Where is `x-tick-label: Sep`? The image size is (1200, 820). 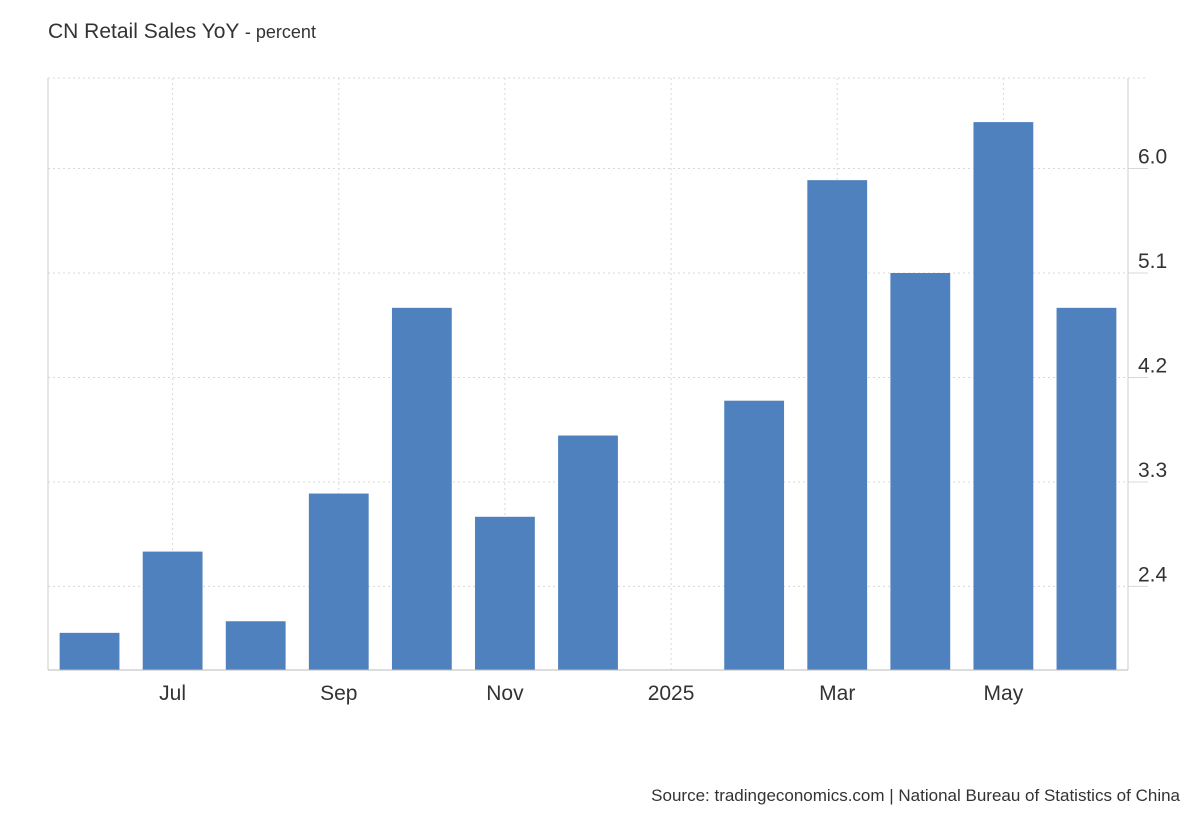
x-tick-label: Sep is located at coordinates (338, 693).